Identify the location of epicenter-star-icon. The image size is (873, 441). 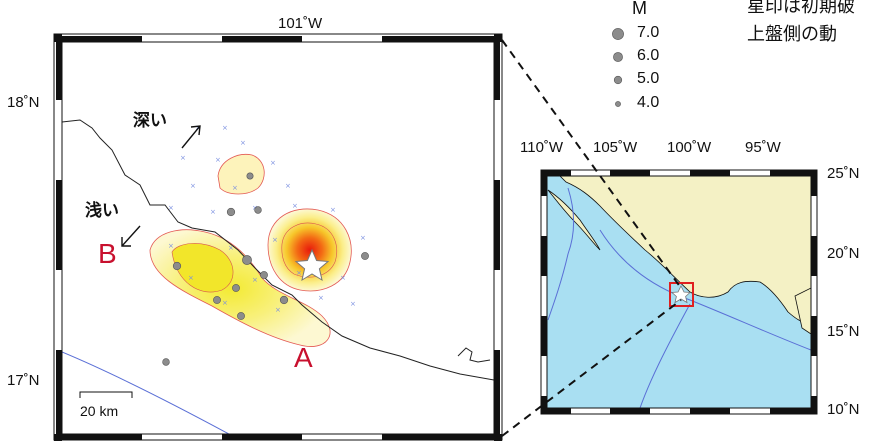
(312, 265).